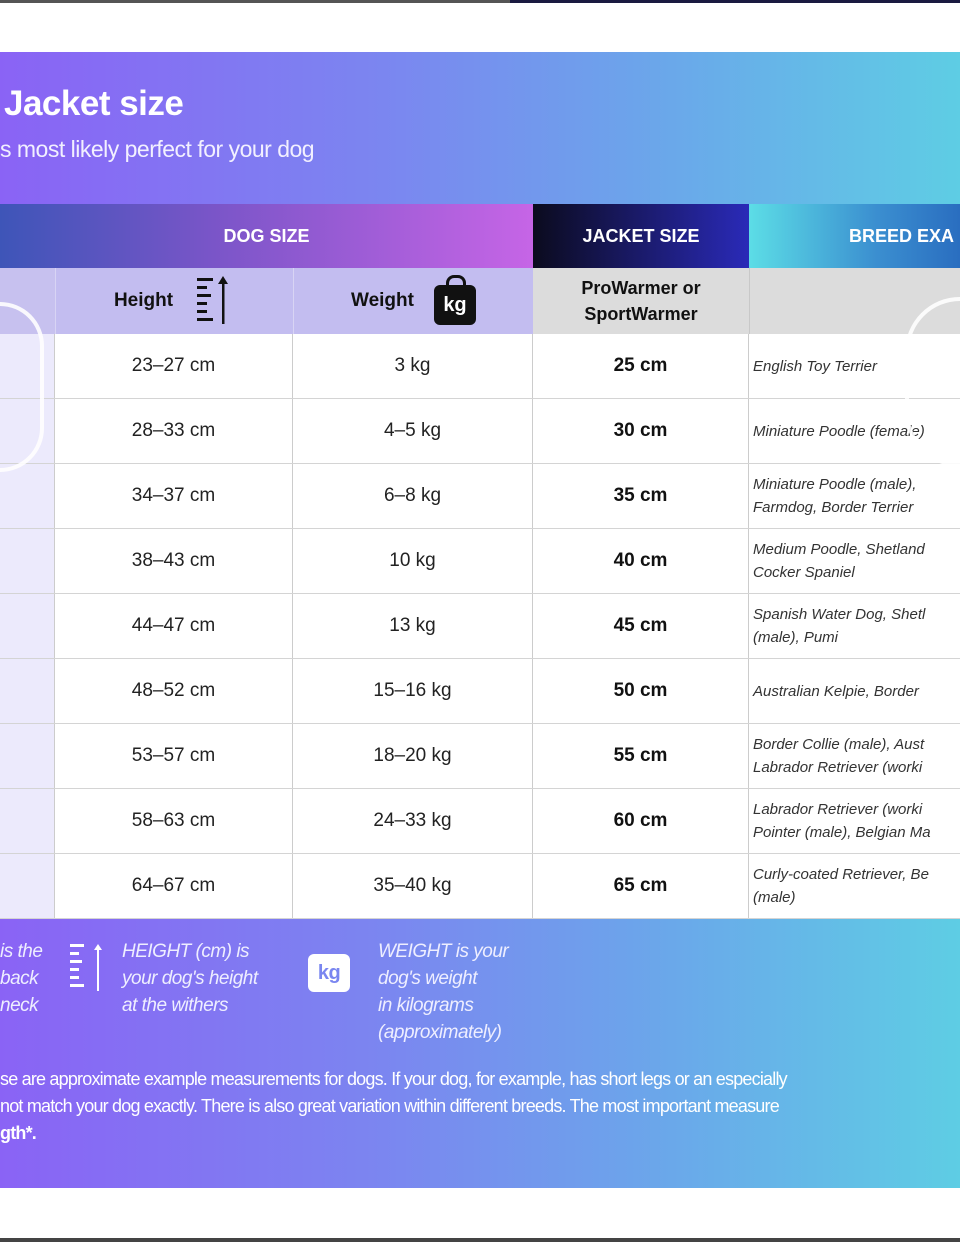 The image size is (960, 1242). What do you see at coordinates (143, 300) in the screenshot?
I see `height-label: Height` at bounding box center [143, 300].